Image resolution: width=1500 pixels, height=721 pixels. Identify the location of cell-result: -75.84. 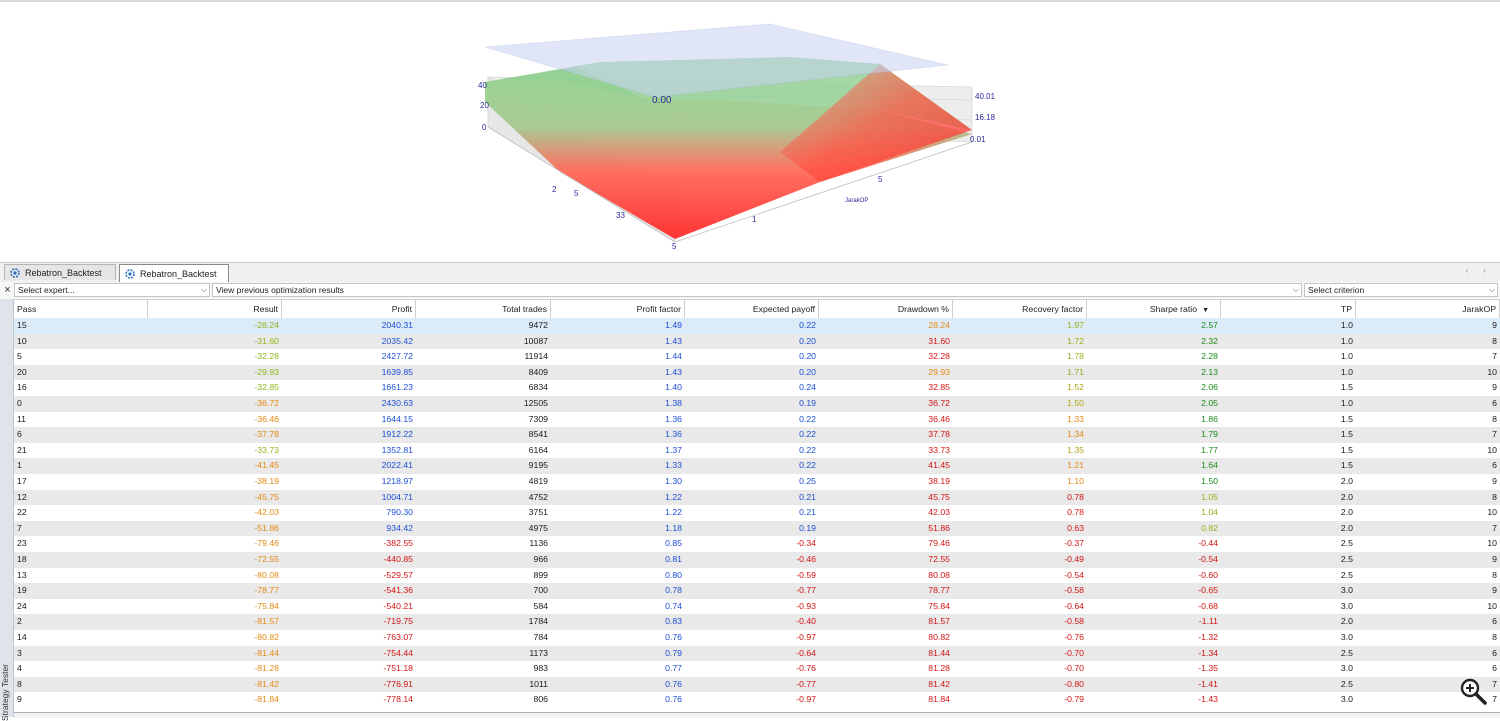
(266, 605).